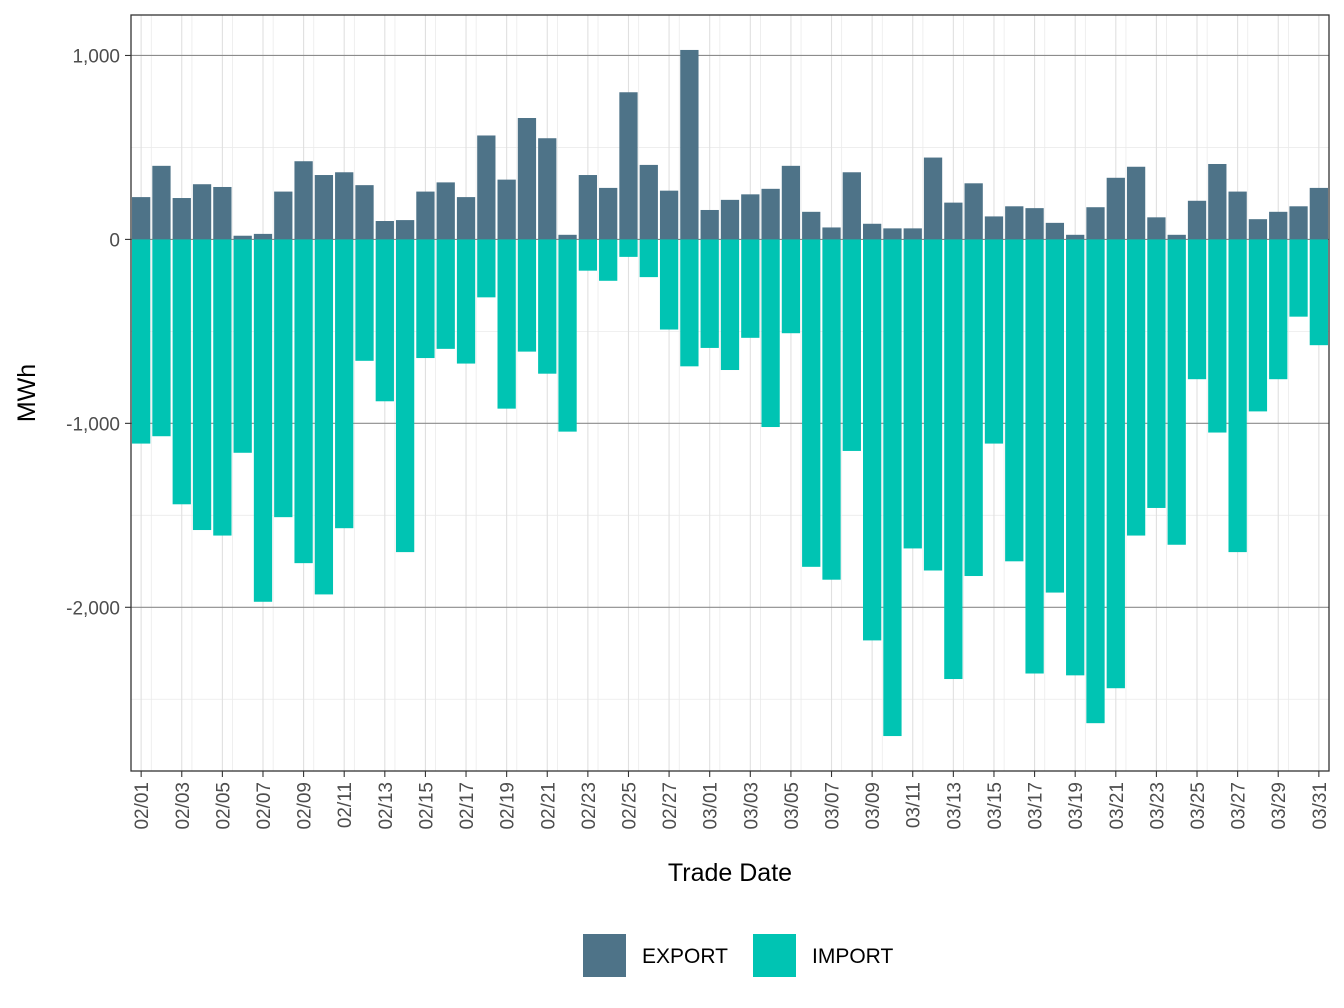 This screenshot has width=1344, height=1008. What do you see at coordinates (774, 955) in the screenshot?
I see `legend-key-import` at bounding box center [774, 955].